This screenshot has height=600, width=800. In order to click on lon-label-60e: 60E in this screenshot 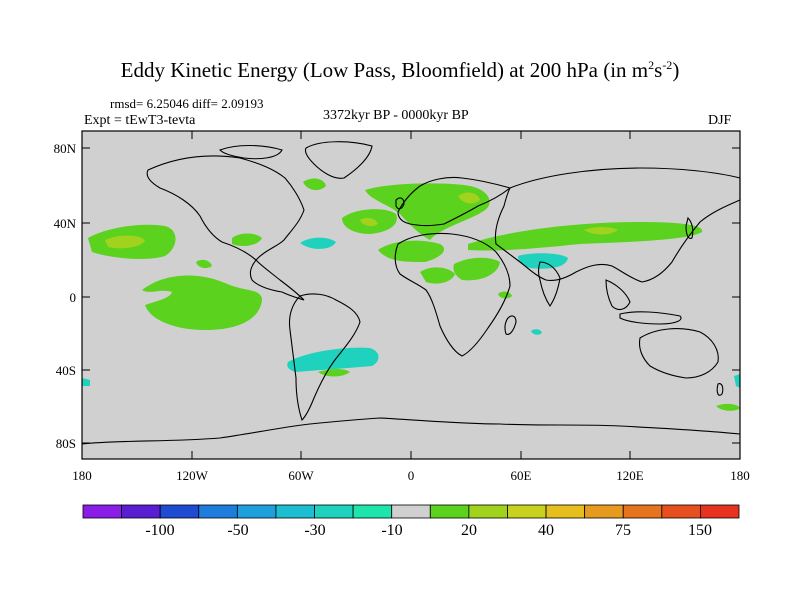, I will do `click(521, 475)`.